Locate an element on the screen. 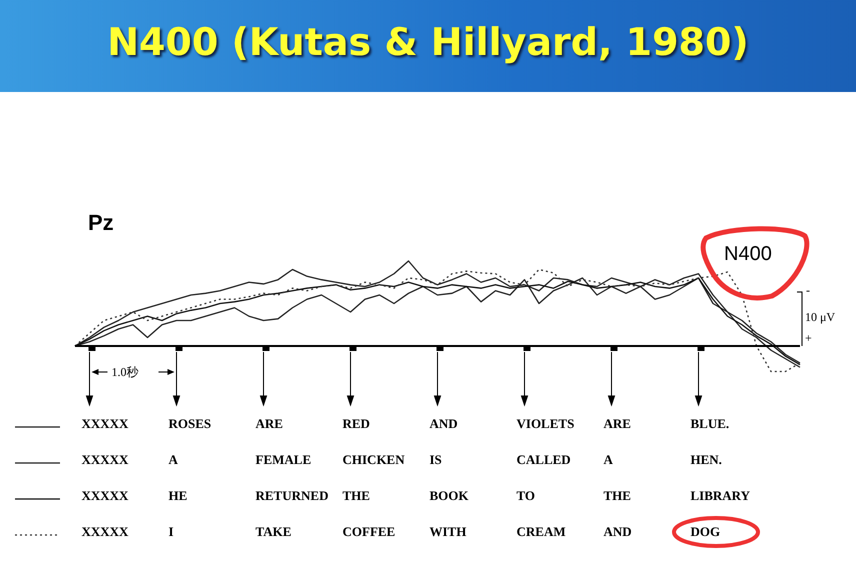 The height and width of the screenshot is (561, 856). text: BLUE. is located at coordinates (710, 424).